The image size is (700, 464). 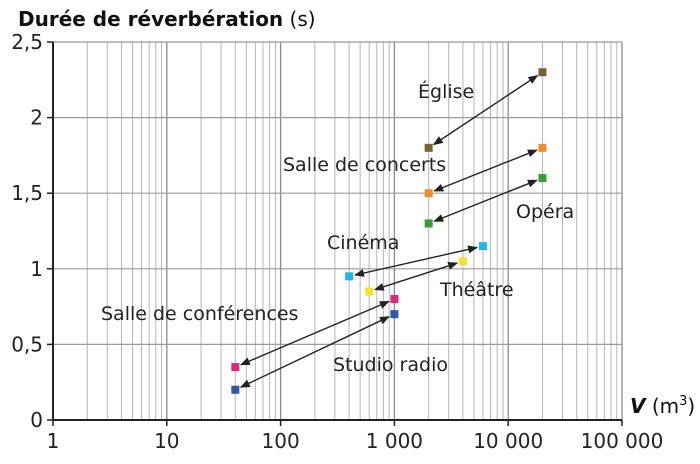 What do you see at coordinates (390, 365) in the screenshot?
I see `series-label: Studio radio` at bounding box center [390, 365].